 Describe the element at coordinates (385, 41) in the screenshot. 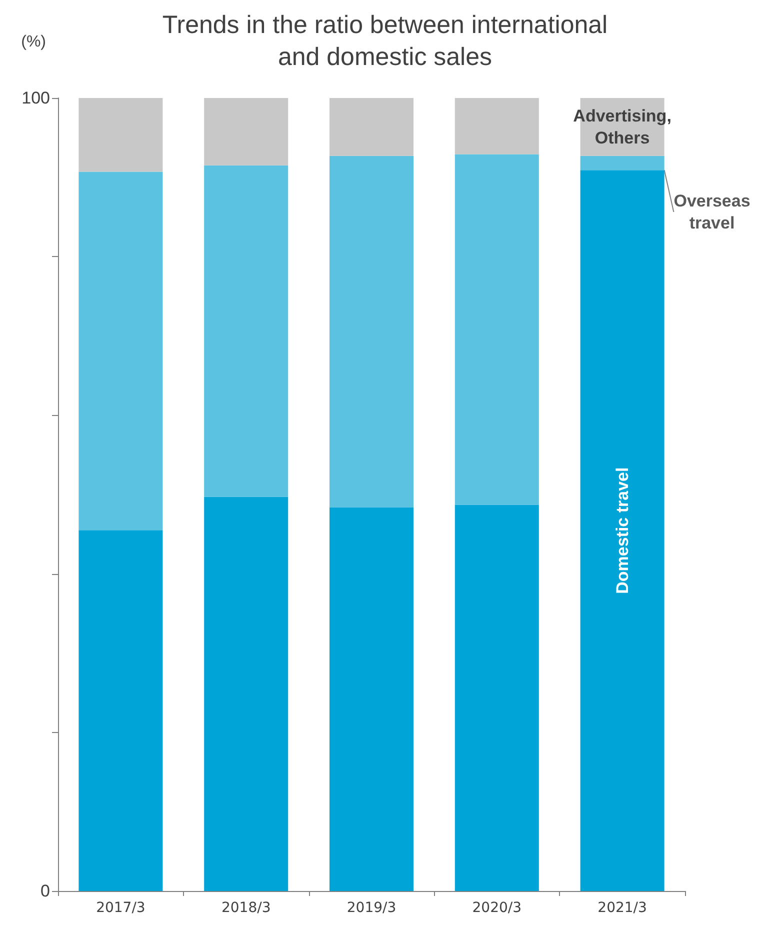

I see `chart-title: Trends in the ratio between international and domestic sales` at that location.